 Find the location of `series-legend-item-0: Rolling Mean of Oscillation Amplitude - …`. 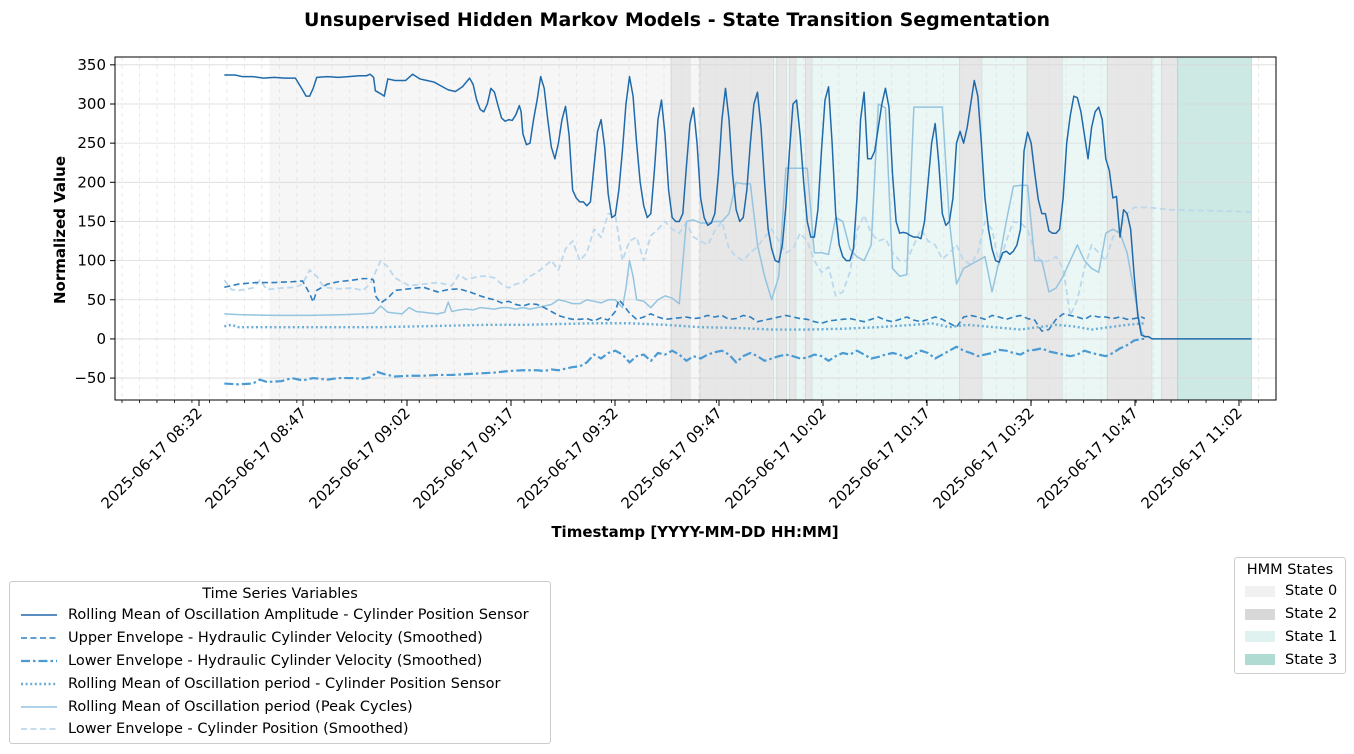

series-legend-item-0: Rolling Mean of Oscillation Amplitude - … is located at coordinates (280, 615).